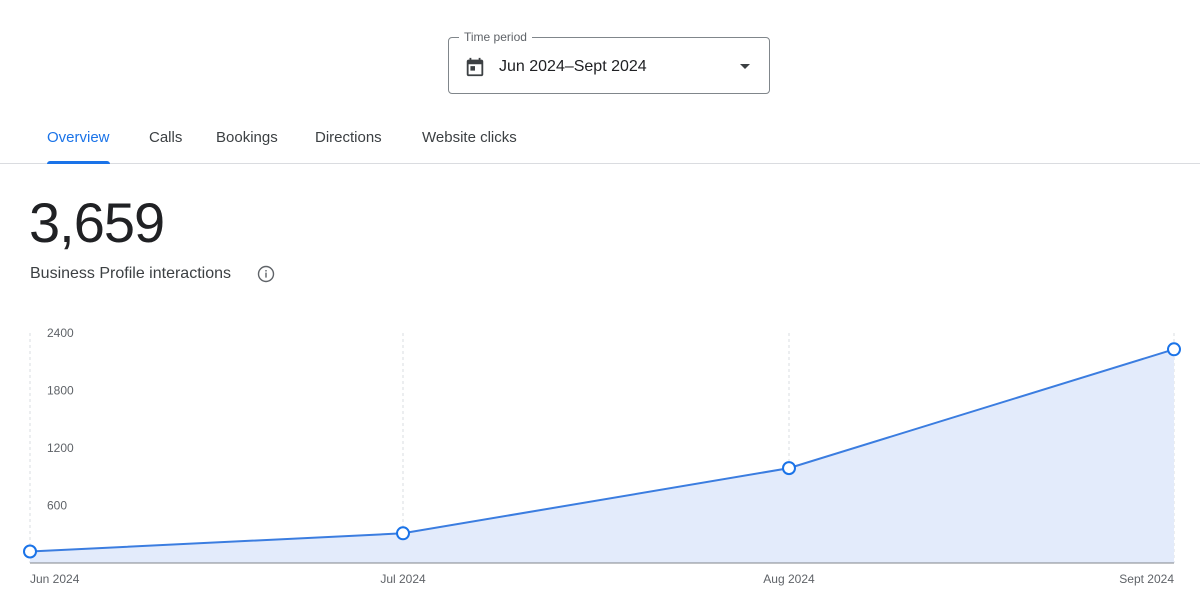  I want to click on x-tick-label: Jul 2024, so click(403, 579).